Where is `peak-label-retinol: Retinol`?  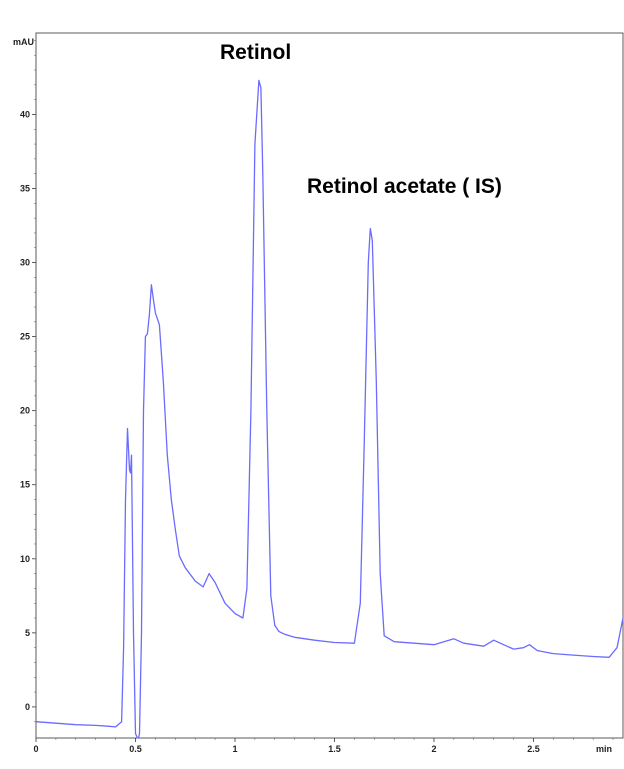
peak-label-retinol: Retinol is located at coordinates (255, 52).